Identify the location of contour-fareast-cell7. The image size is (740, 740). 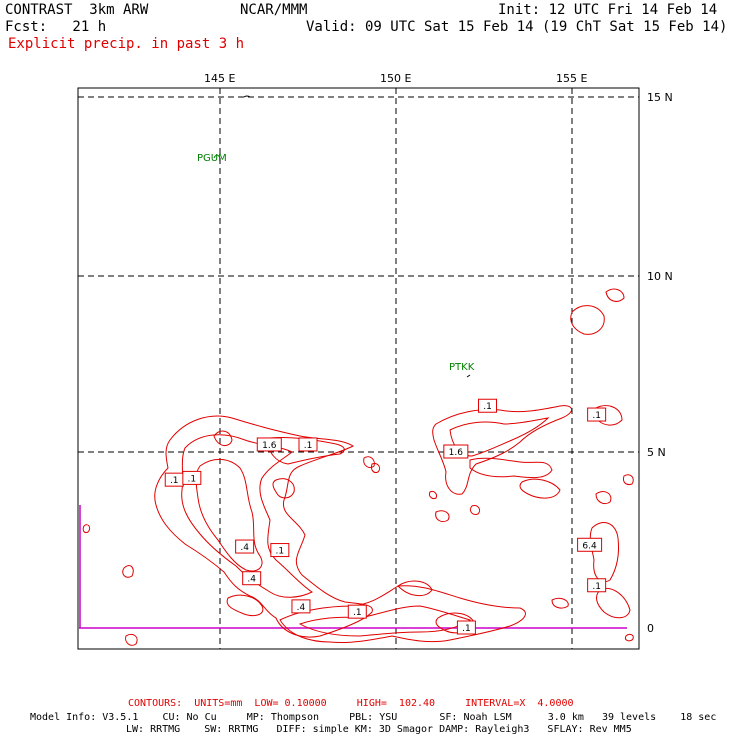
(628, 479).